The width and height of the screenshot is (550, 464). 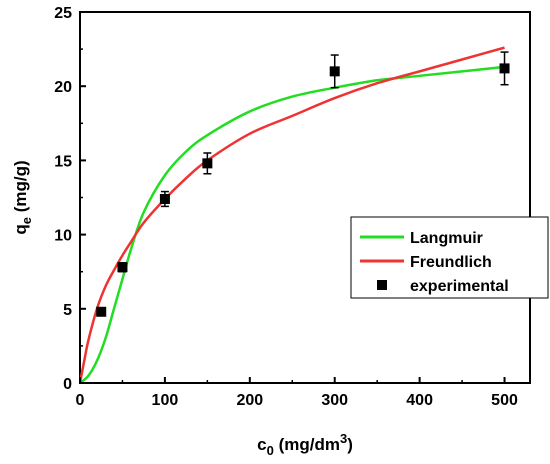 What do you see at coordinates (165, 400) in the screenshot?
I see `x-tick-label: 100` at bounding box center [165, 400].